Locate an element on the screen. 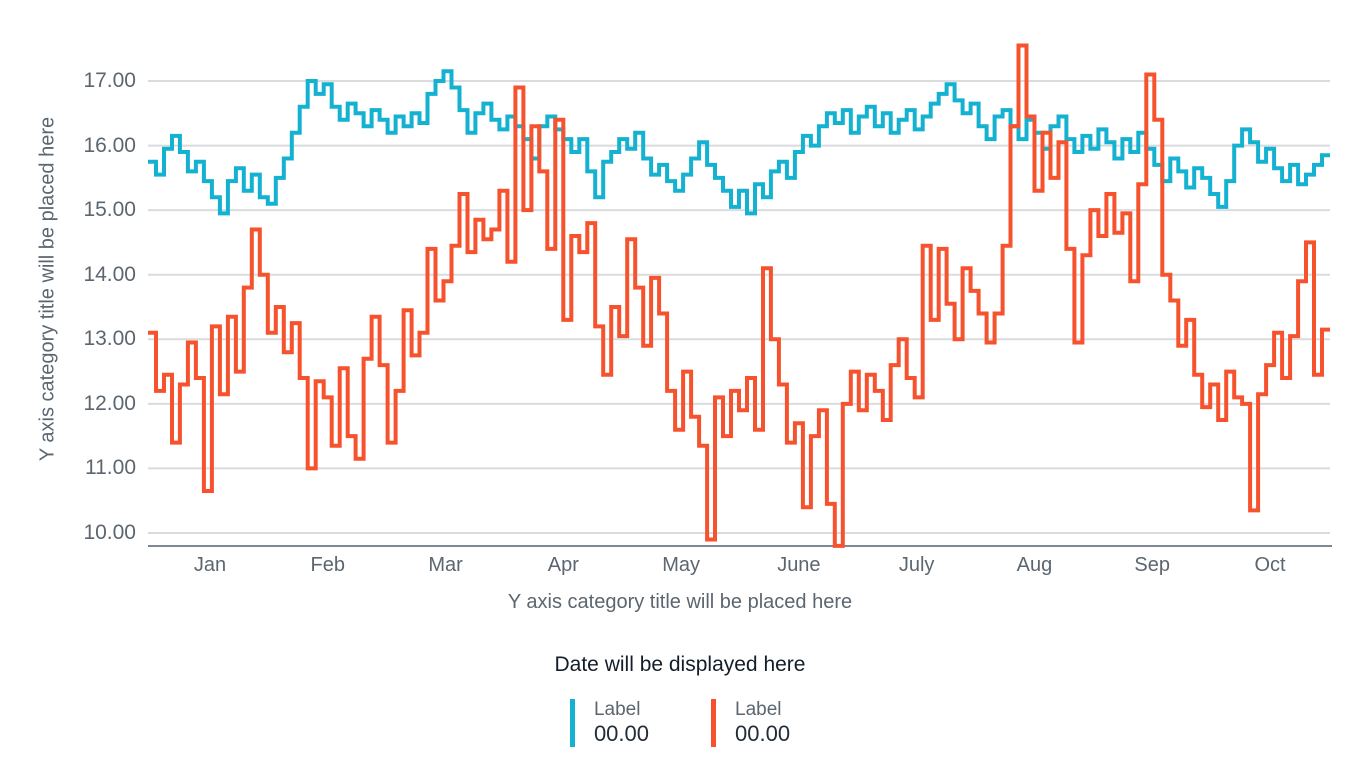 The height and width of the screenshot is (780, 1360). y-axis-tick-label: 14.00 is located at coordinates (109, 274).